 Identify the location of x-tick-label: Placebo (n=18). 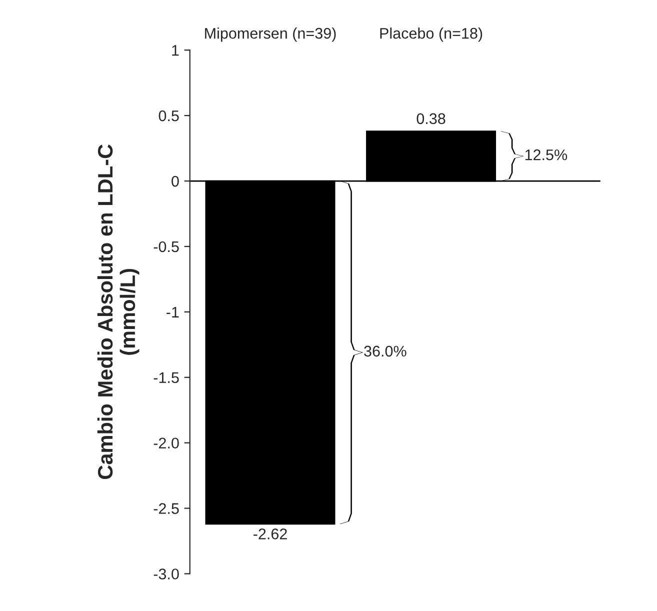
(431, 35).